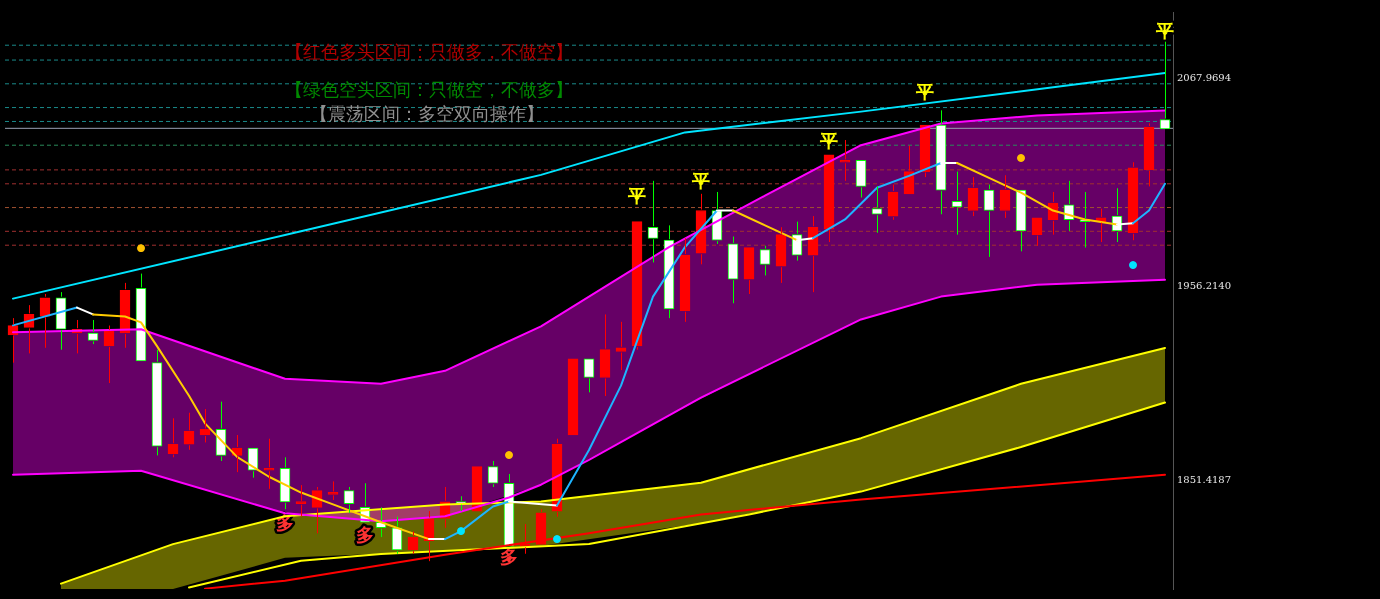 The width and height of the screenshot is (1380, 599). Describe the element at coordinates (429, 51) in the screenshot. I see `annotation: 【红色多头区间：只做多，不做空】` at that location.